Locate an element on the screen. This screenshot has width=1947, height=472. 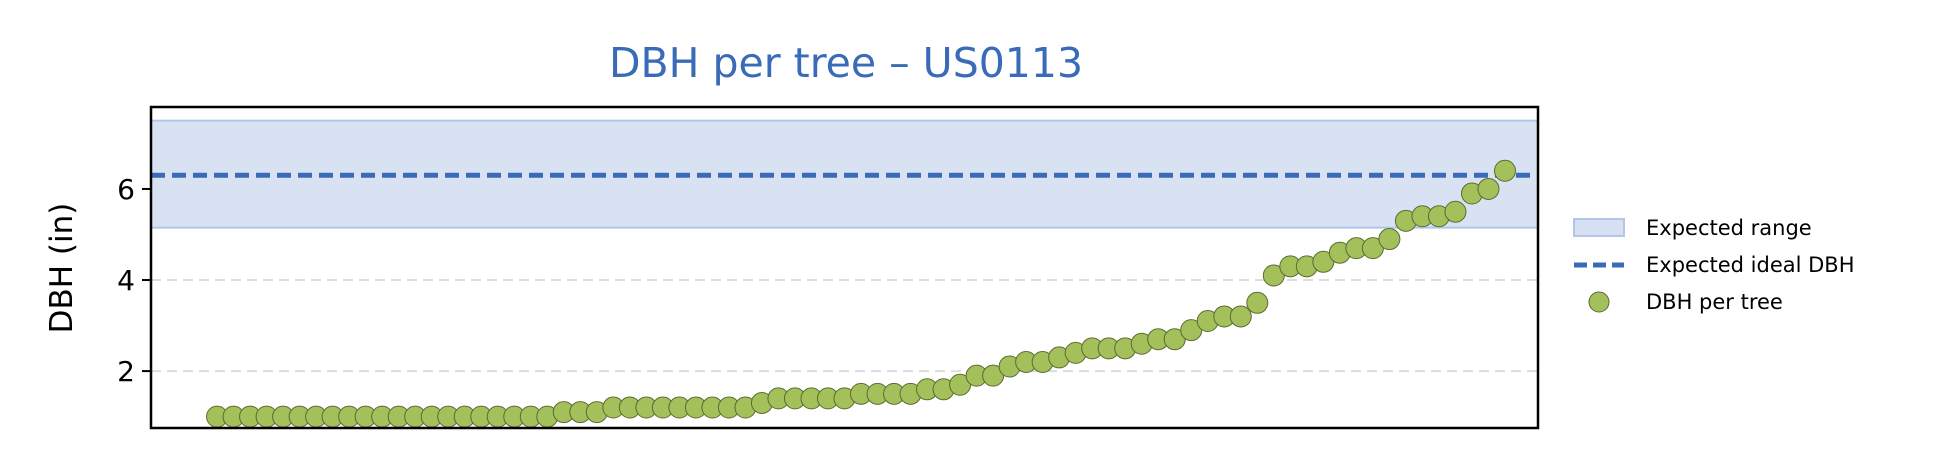
y-tick-label: 6 is located at coordinates (126, 189).